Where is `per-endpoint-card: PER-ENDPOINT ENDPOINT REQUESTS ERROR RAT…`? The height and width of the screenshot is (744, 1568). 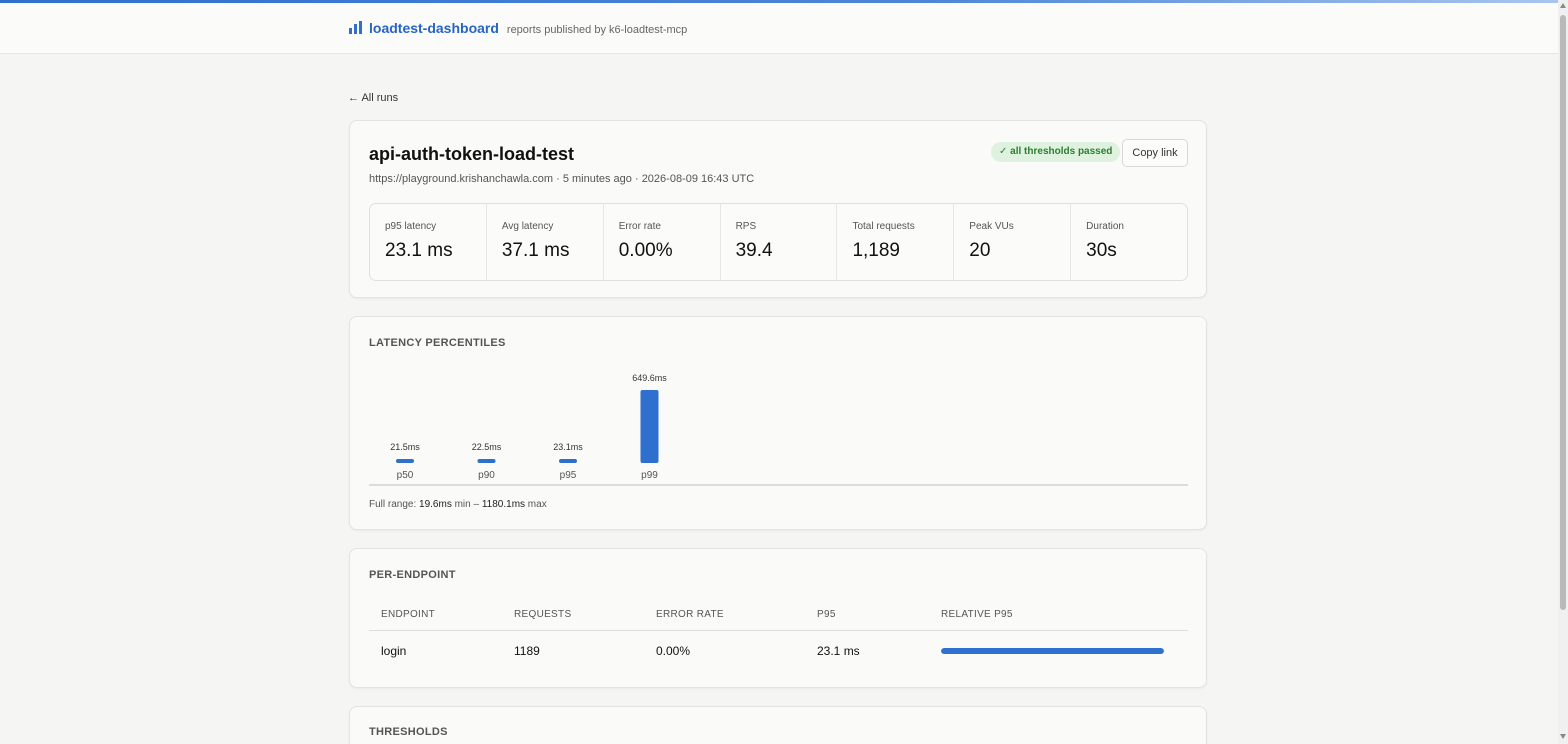
per-endpoint-card: PER-ENDPOINT ENDPOINT REQUESTS ERROR RAT… is located at coordinates (778, 618).